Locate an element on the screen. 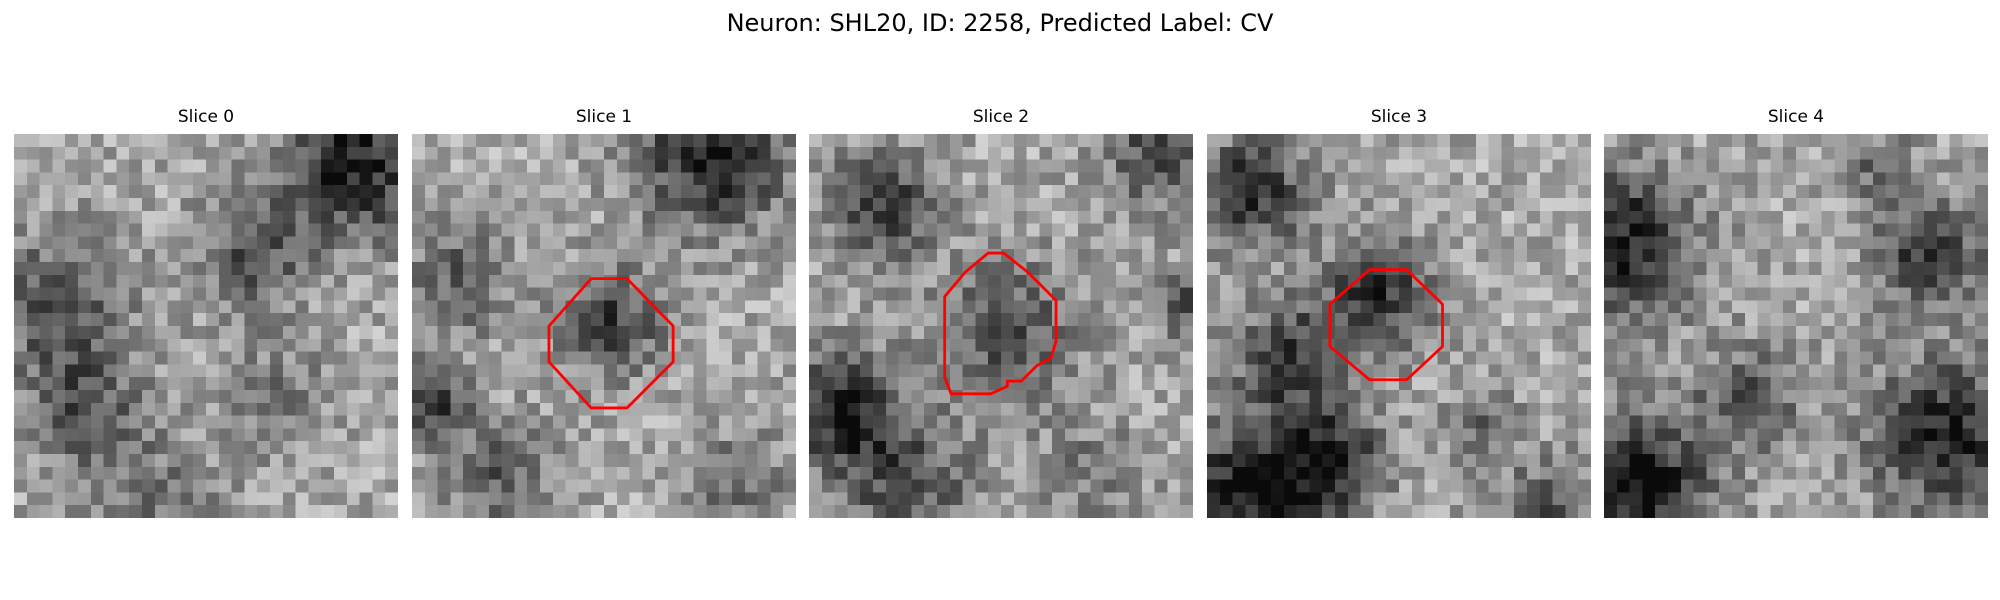 This screenshot has height=600, width=2000. slice-panel: Slice 0 is located at coordinates (206, 313).